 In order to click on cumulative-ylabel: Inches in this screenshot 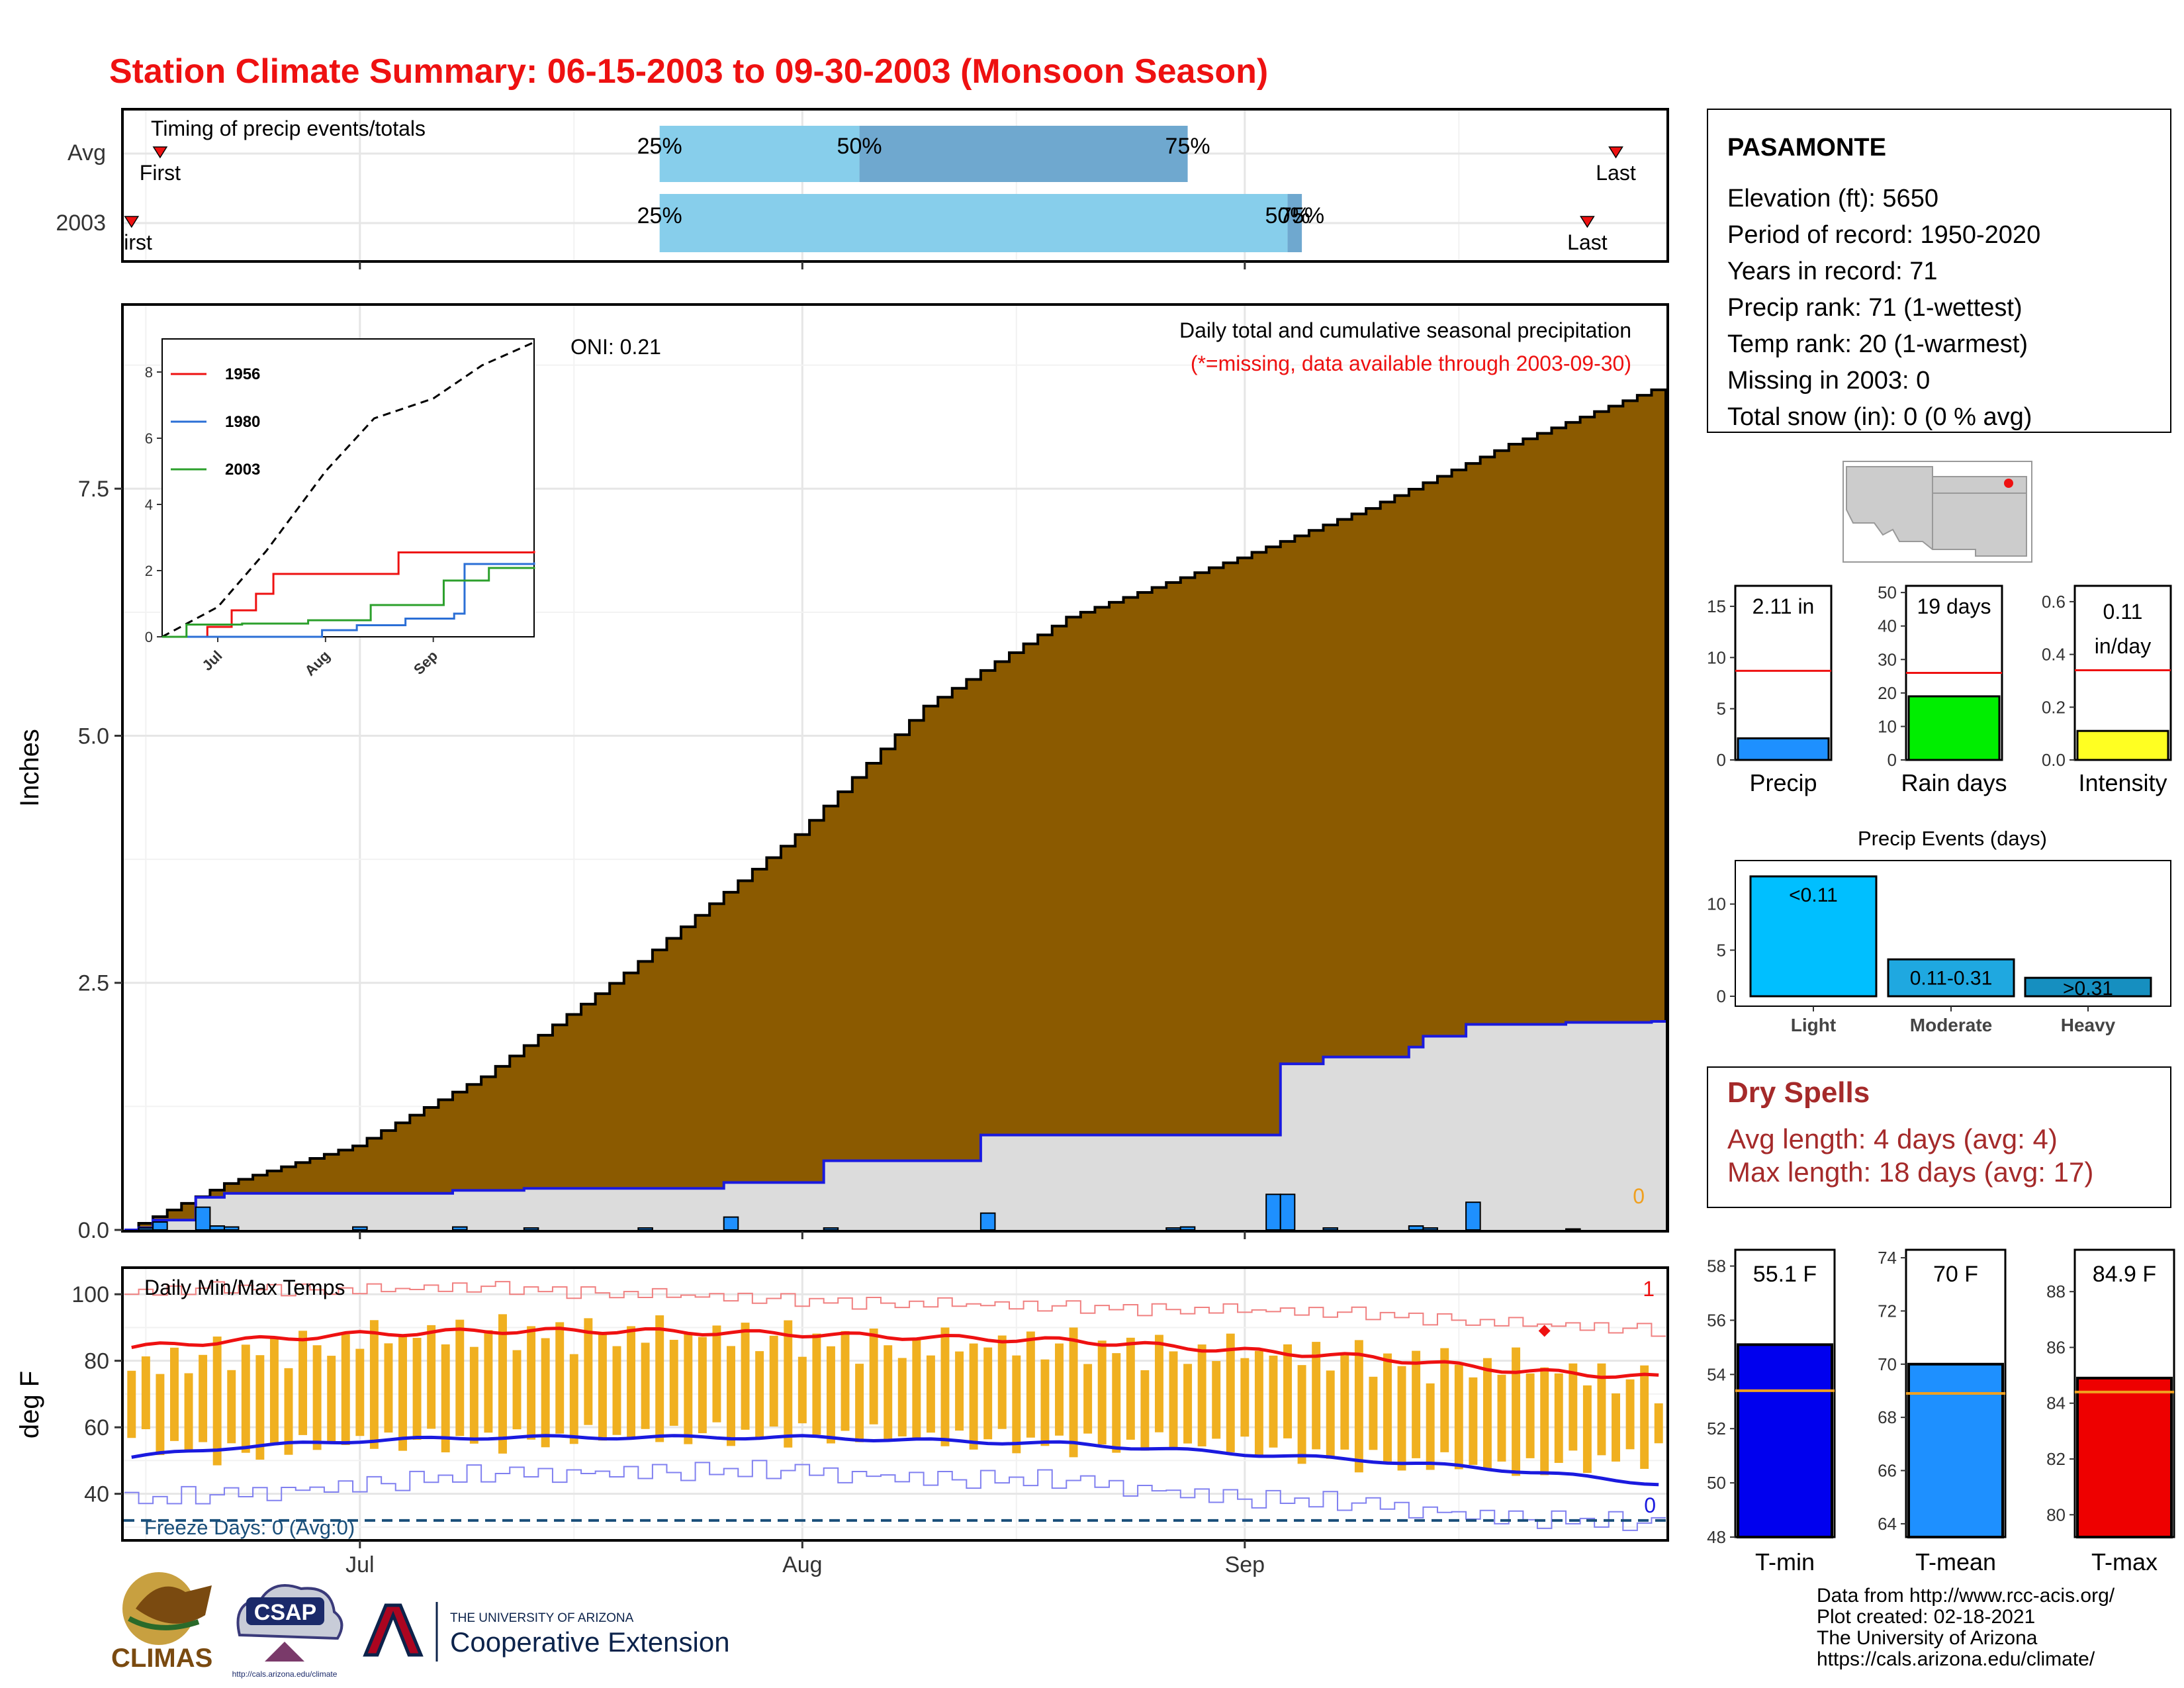, I will do `click(30, 768)`.